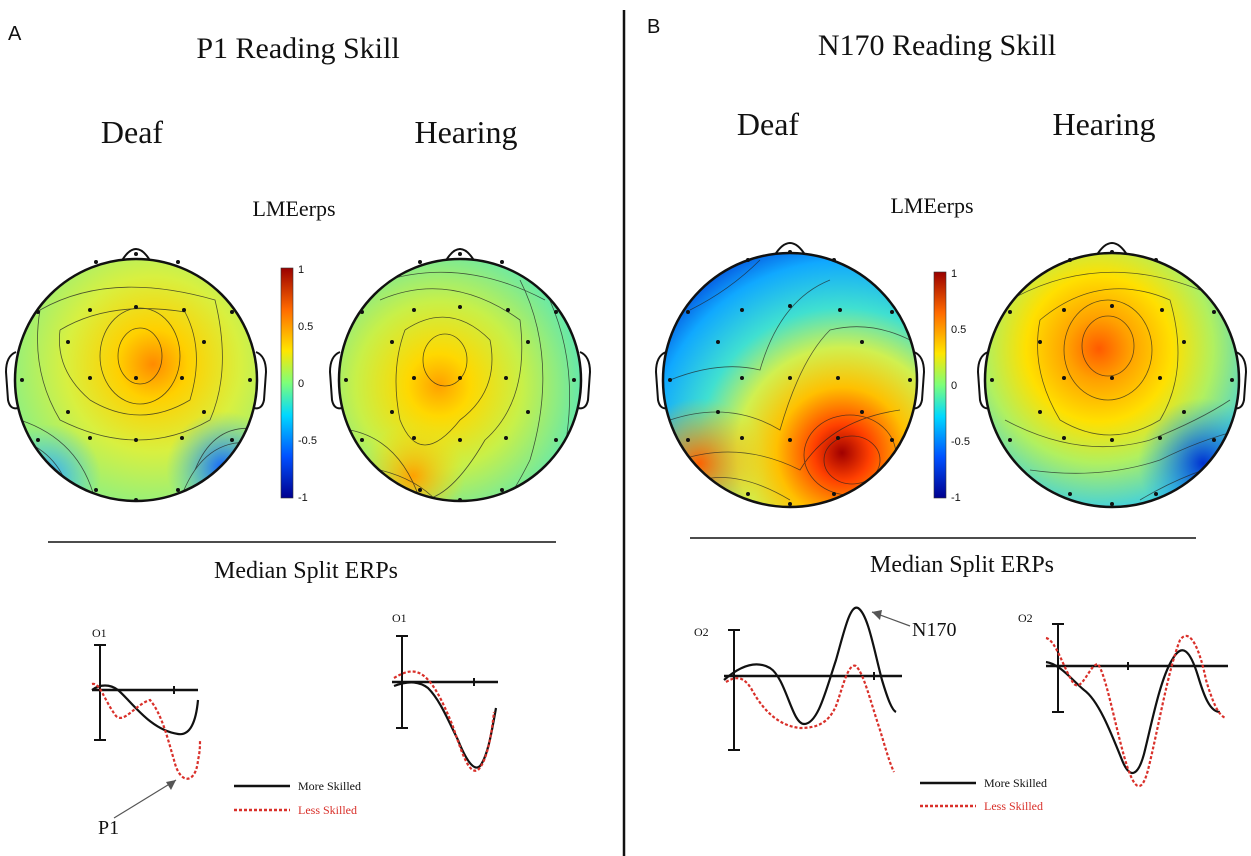 The height and width of the screenshot is (856, 1251). I want to click on erp-plot-deaf: O1 P1, so click(146, 732).